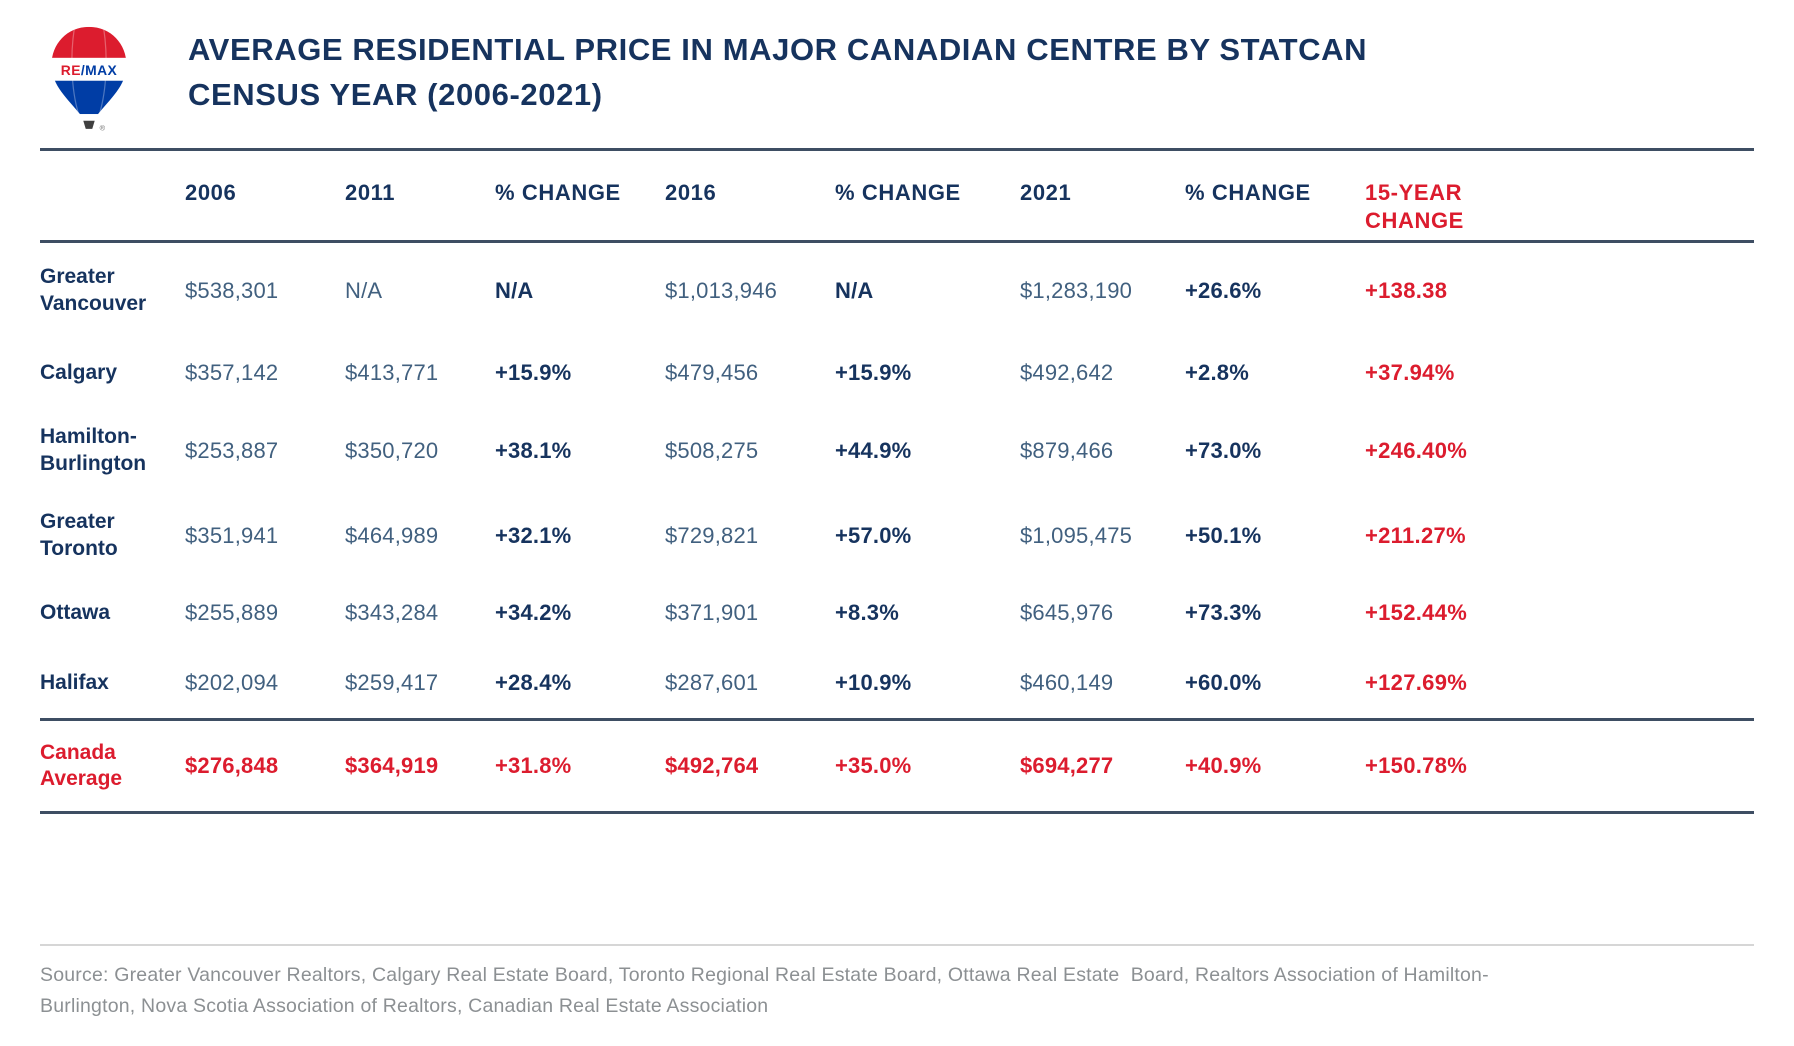  I want to click on row-label: Canada Average, so click(81, 765).